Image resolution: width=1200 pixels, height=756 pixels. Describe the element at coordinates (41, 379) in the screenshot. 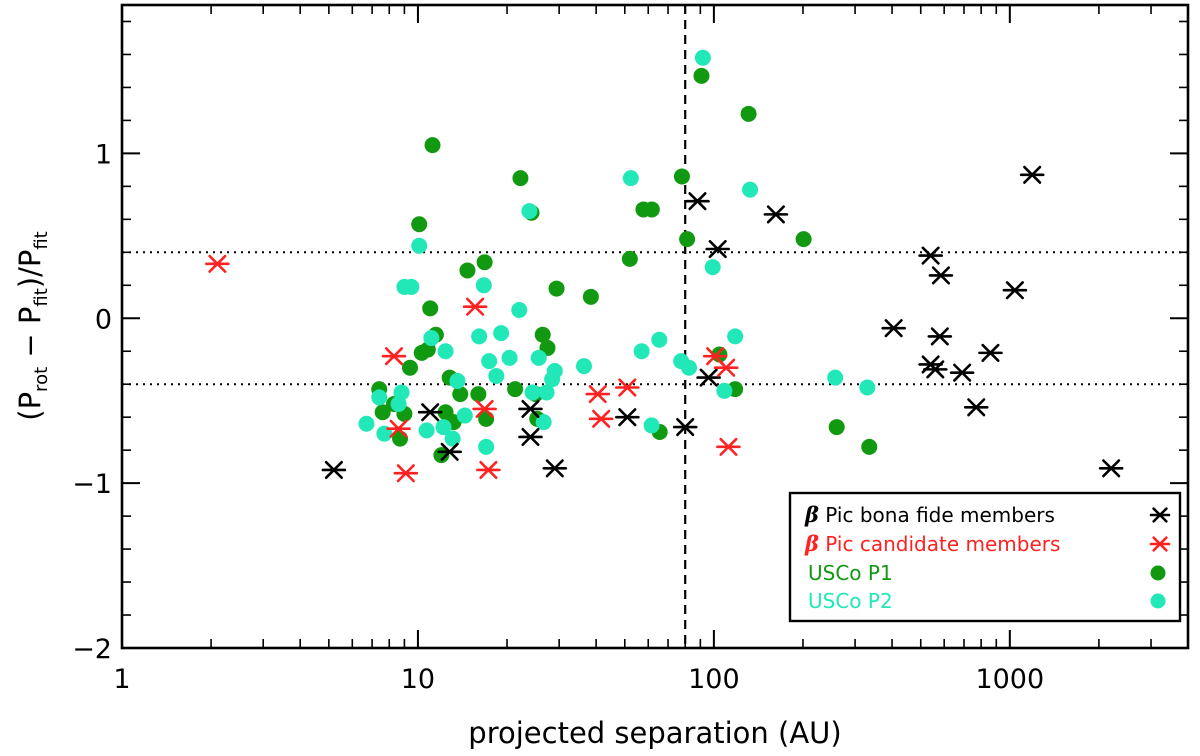

I see `y-title-subscript-rot: rot` at that location.